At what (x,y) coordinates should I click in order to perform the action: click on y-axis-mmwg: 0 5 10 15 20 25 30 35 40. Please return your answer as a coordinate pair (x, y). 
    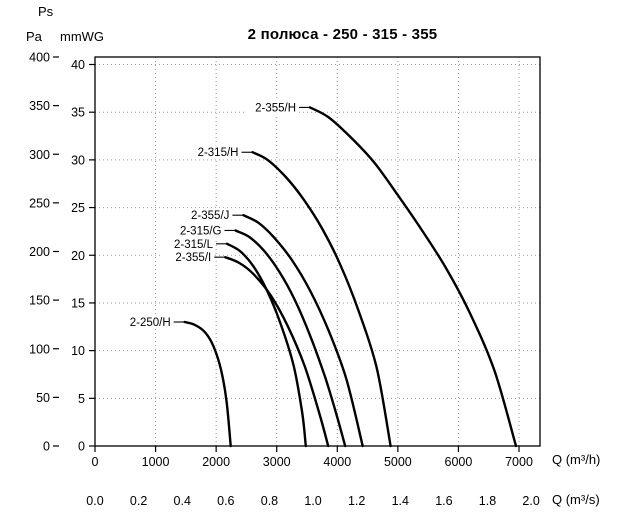
    Looking at the image, I should click on (83, 256).